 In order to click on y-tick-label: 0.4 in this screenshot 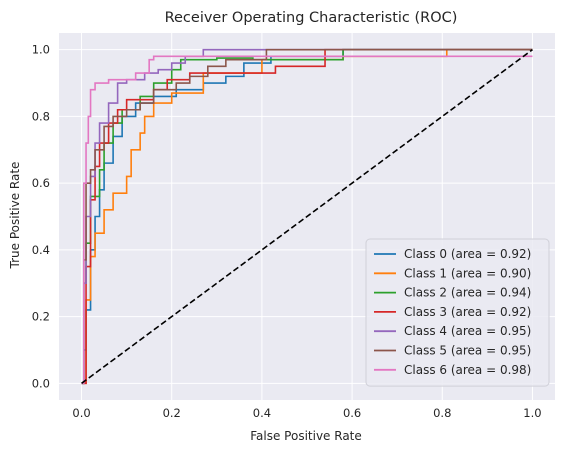, I will do `click(41, 250)`.